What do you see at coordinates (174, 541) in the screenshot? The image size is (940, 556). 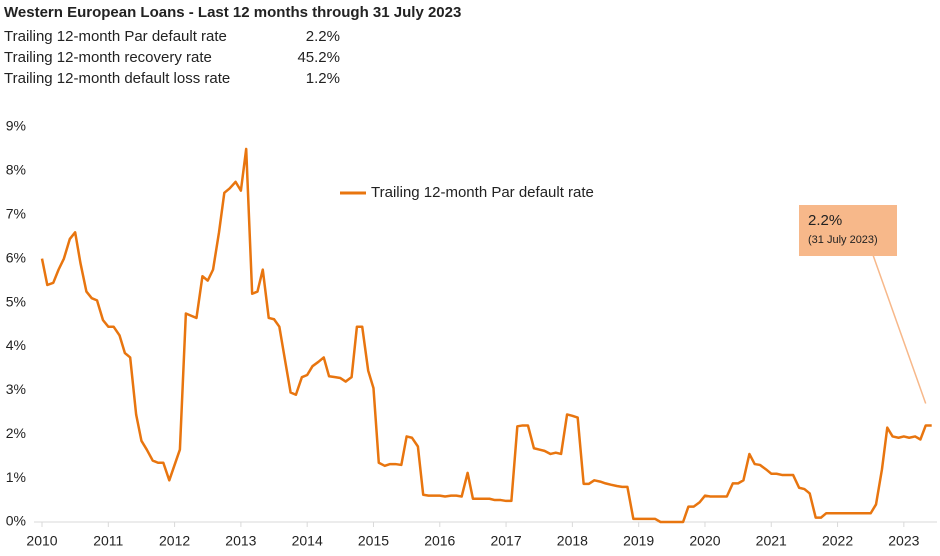 I see `x-tick-label: 2012` at bounding box center [174, 541].